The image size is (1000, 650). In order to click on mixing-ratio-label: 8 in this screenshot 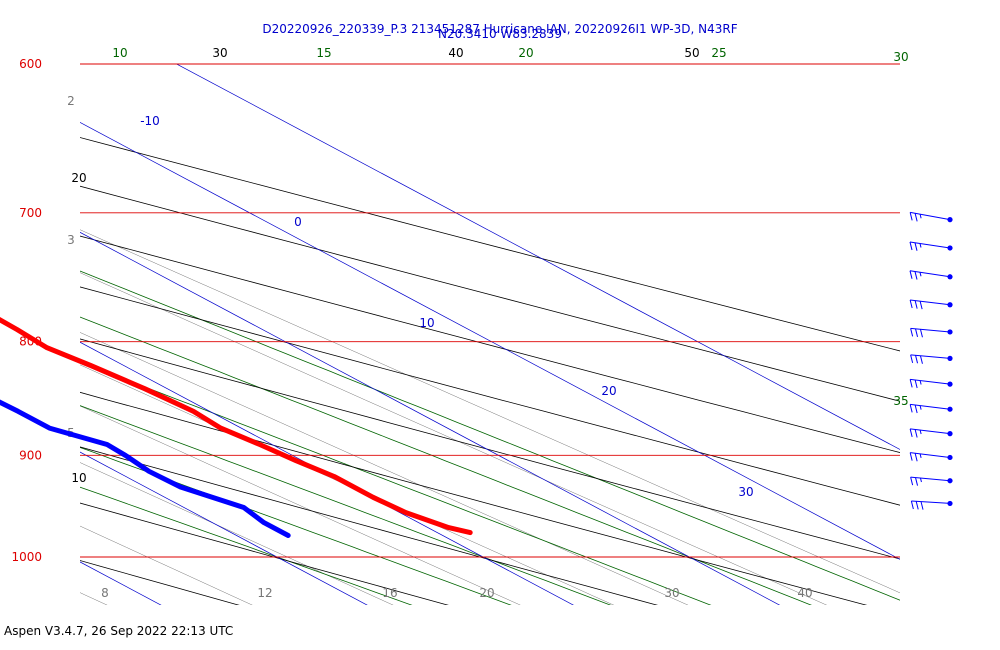, I will do `click(105, 593)`.